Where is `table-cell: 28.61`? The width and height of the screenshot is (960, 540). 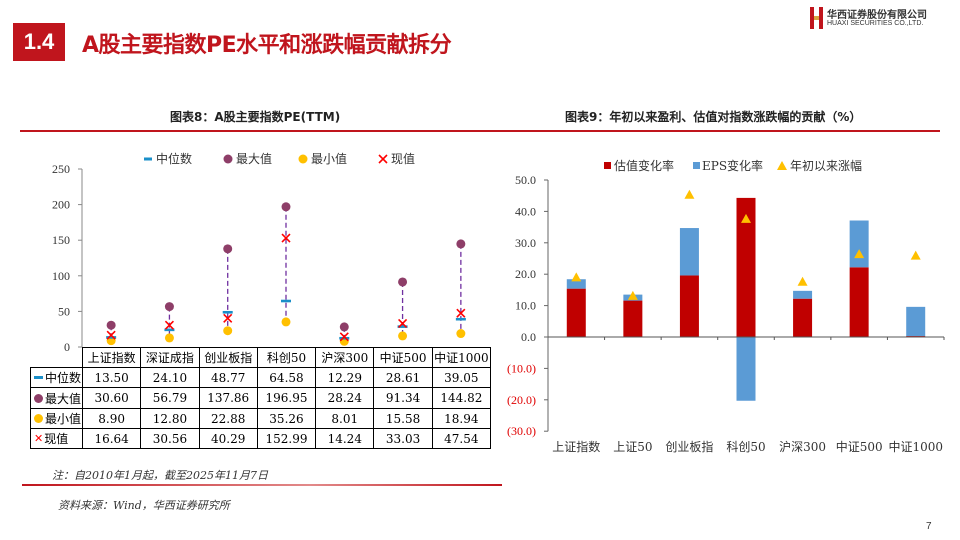
table-cell: 28.61 is located at coordinates (403, 377).